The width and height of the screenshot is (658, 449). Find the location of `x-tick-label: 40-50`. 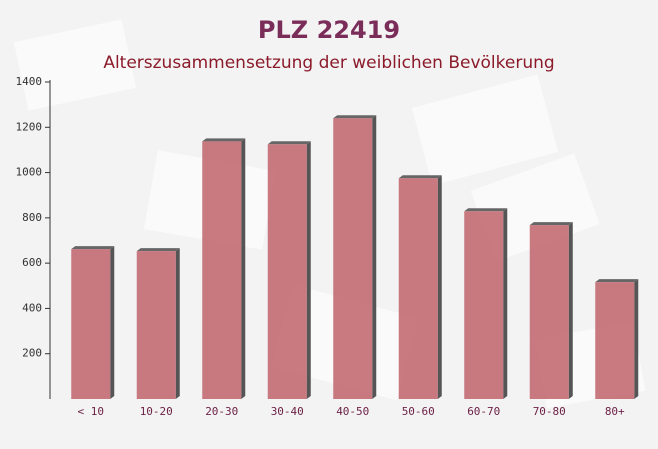

x-tick-label: 40-50 is located at coordinates (352, 411).